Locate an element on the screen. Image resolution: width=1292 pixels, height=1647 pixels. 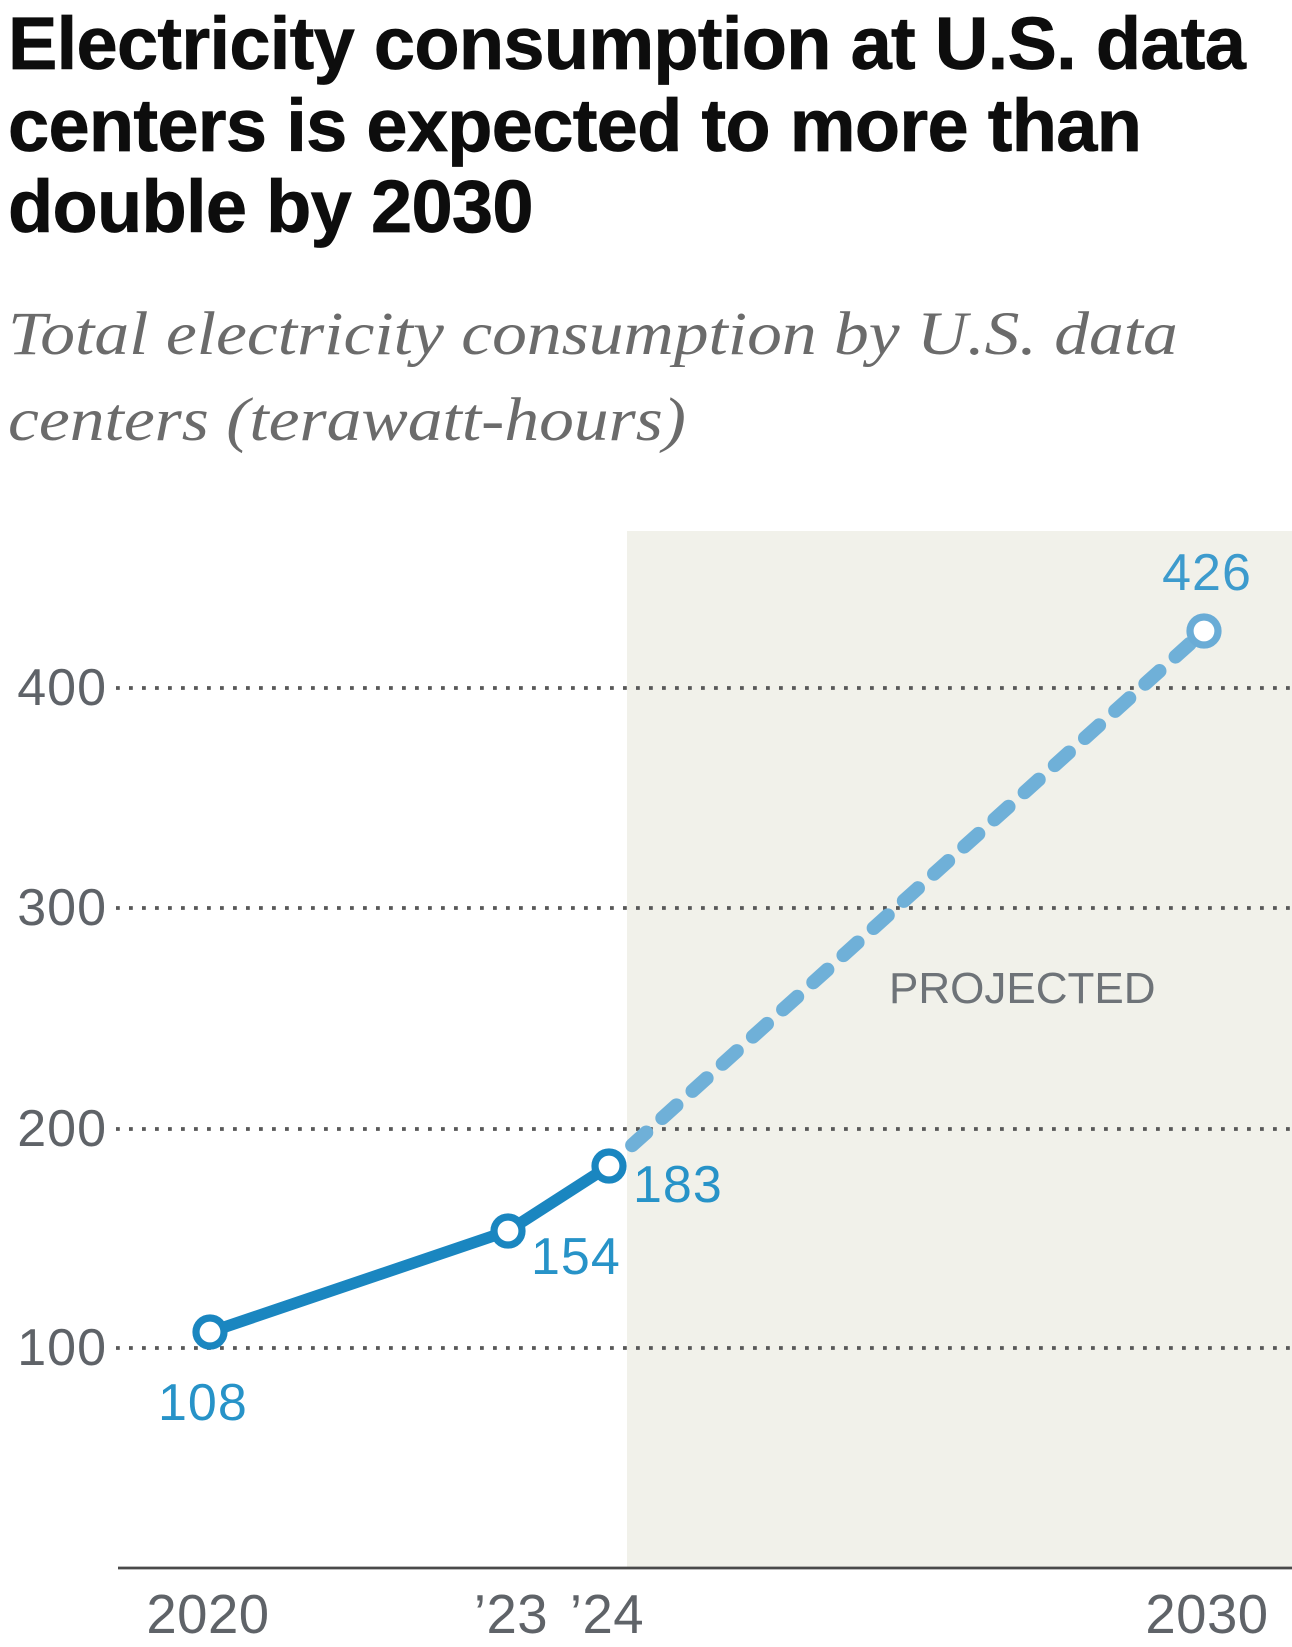
svg-text: 426 is located at coordinates (1207, 573).